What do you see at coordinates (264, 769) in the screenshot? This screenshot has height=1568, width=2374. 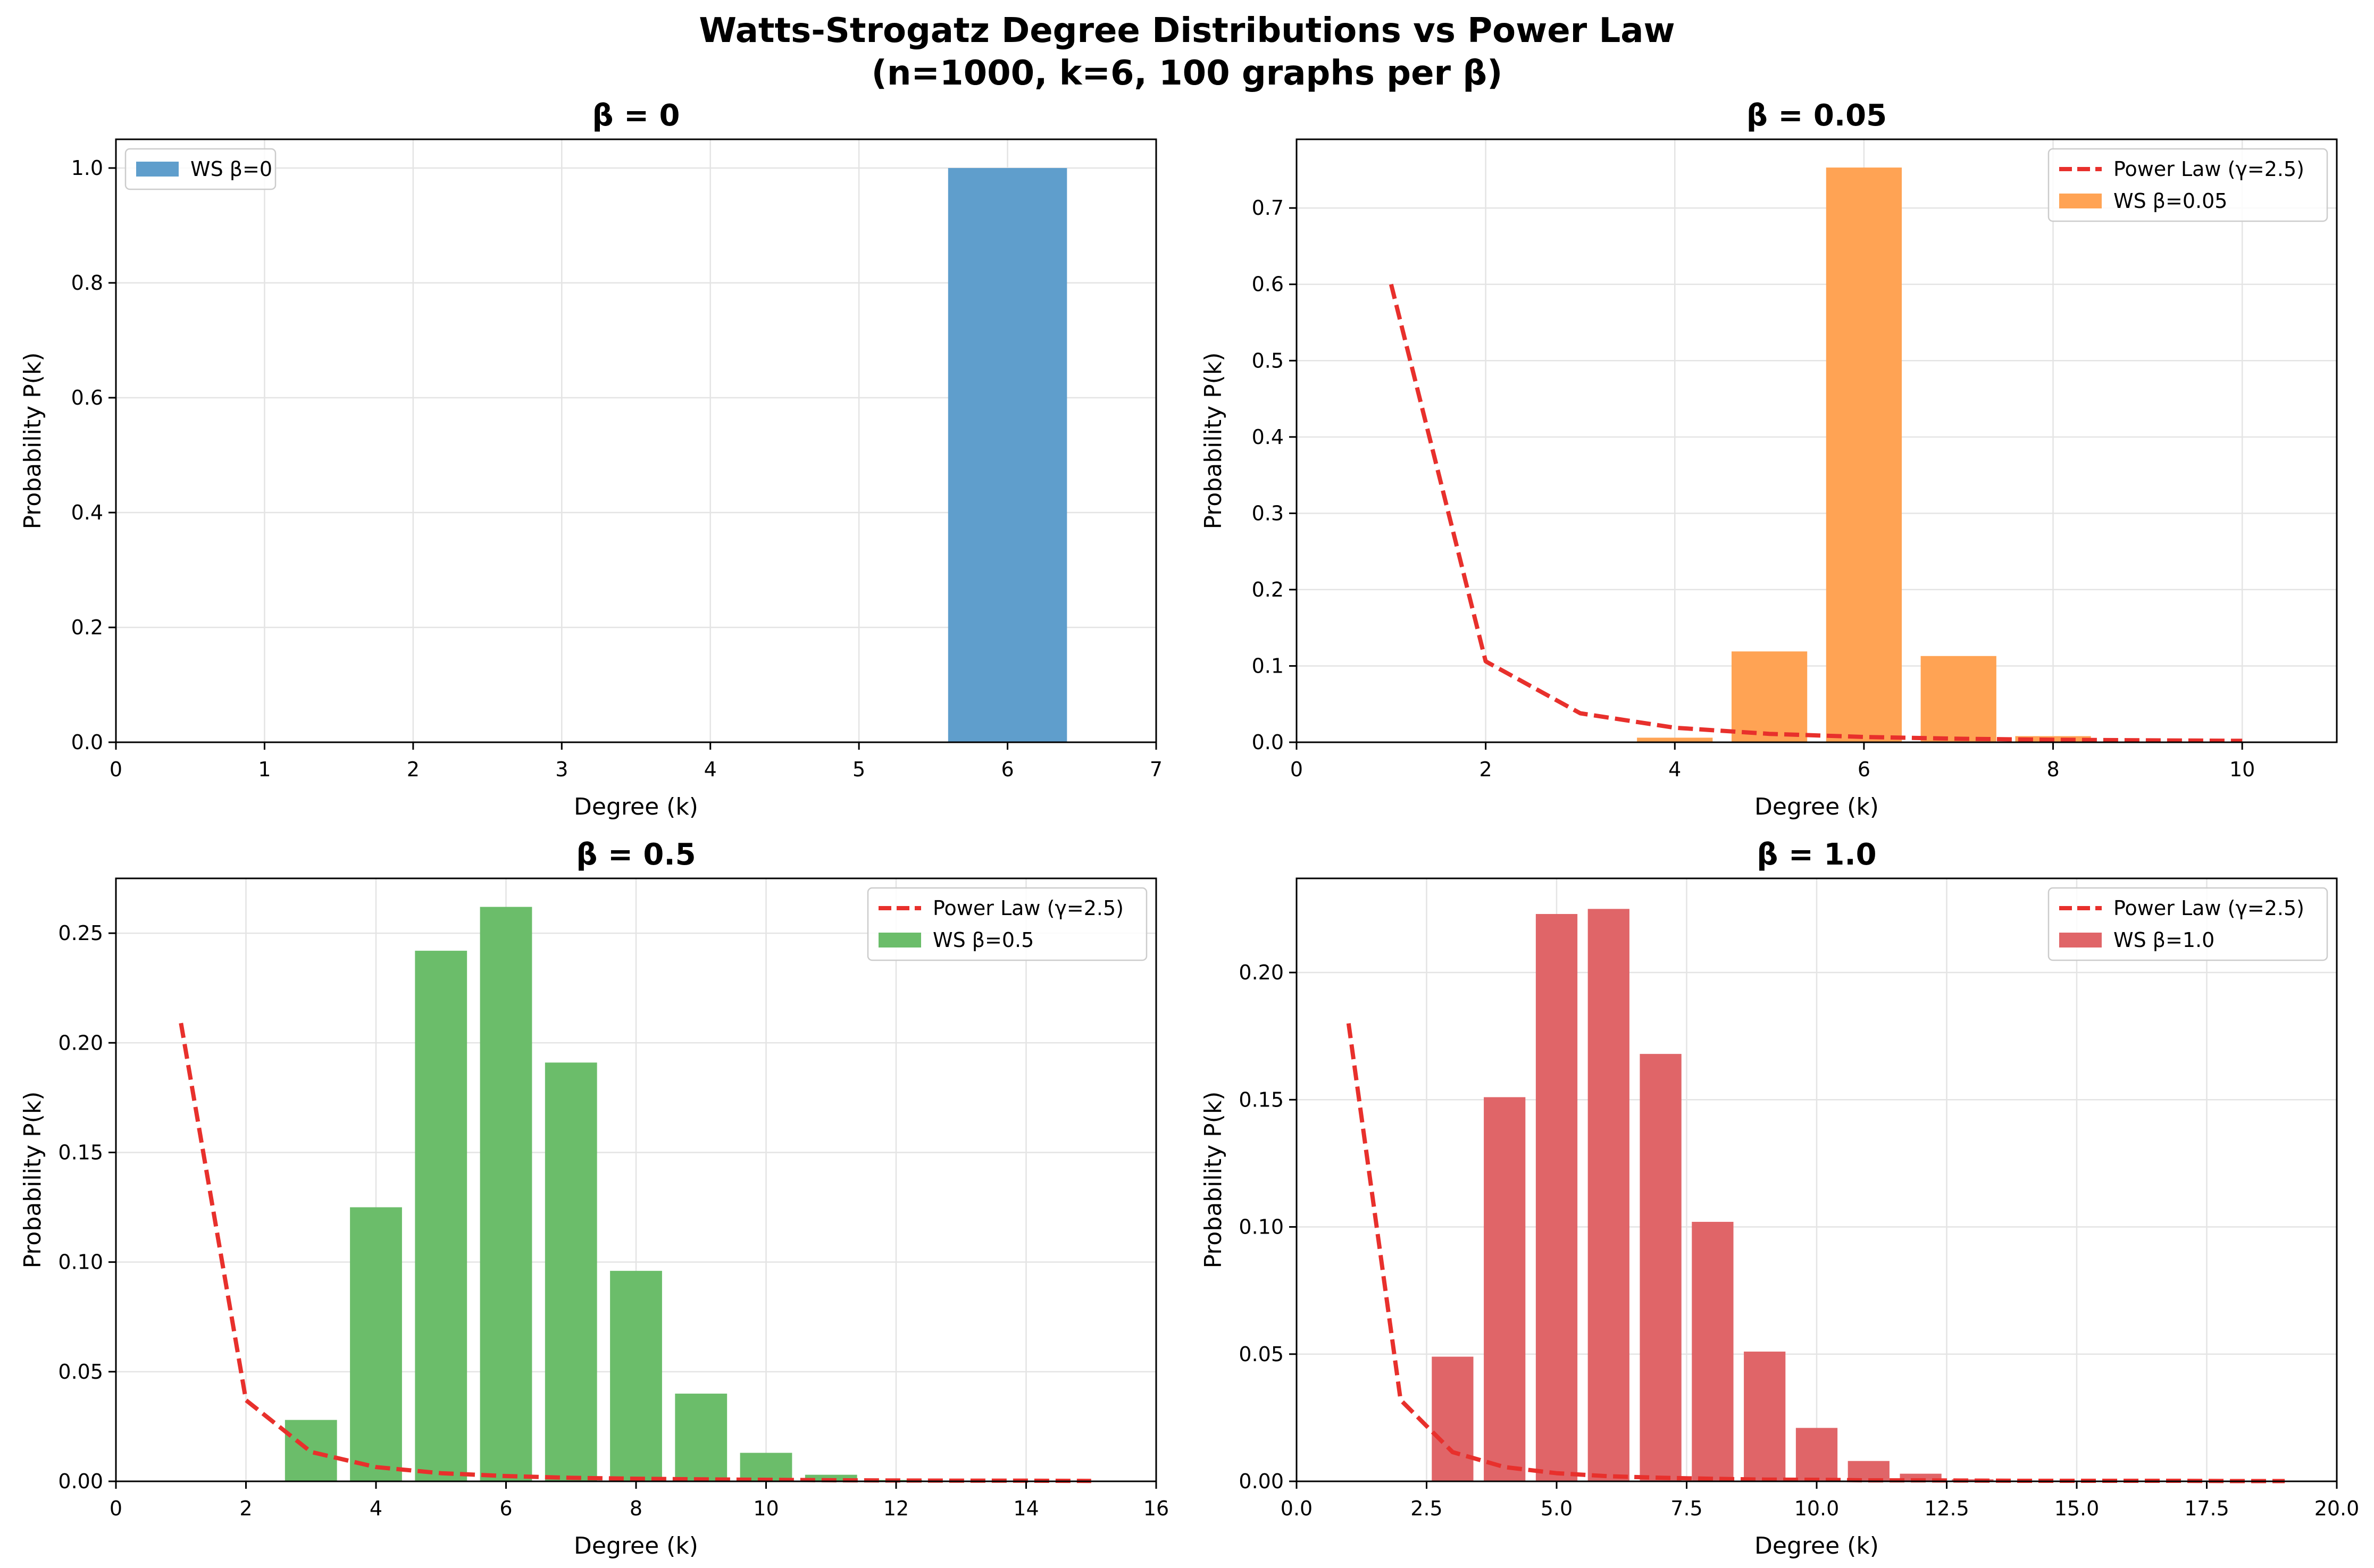 I see `x-tick-label: 1` at bounding box center [264, 769].